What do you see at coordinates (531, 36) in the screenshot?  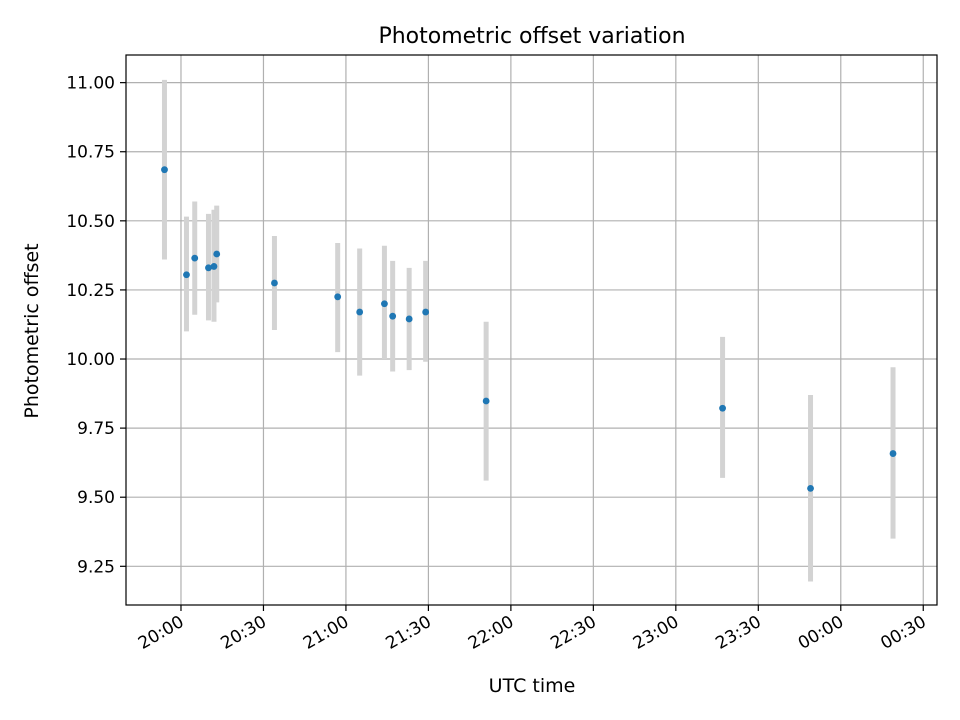 I see `chart-title: Photometric offset variation` at bounding box center [531, 36].